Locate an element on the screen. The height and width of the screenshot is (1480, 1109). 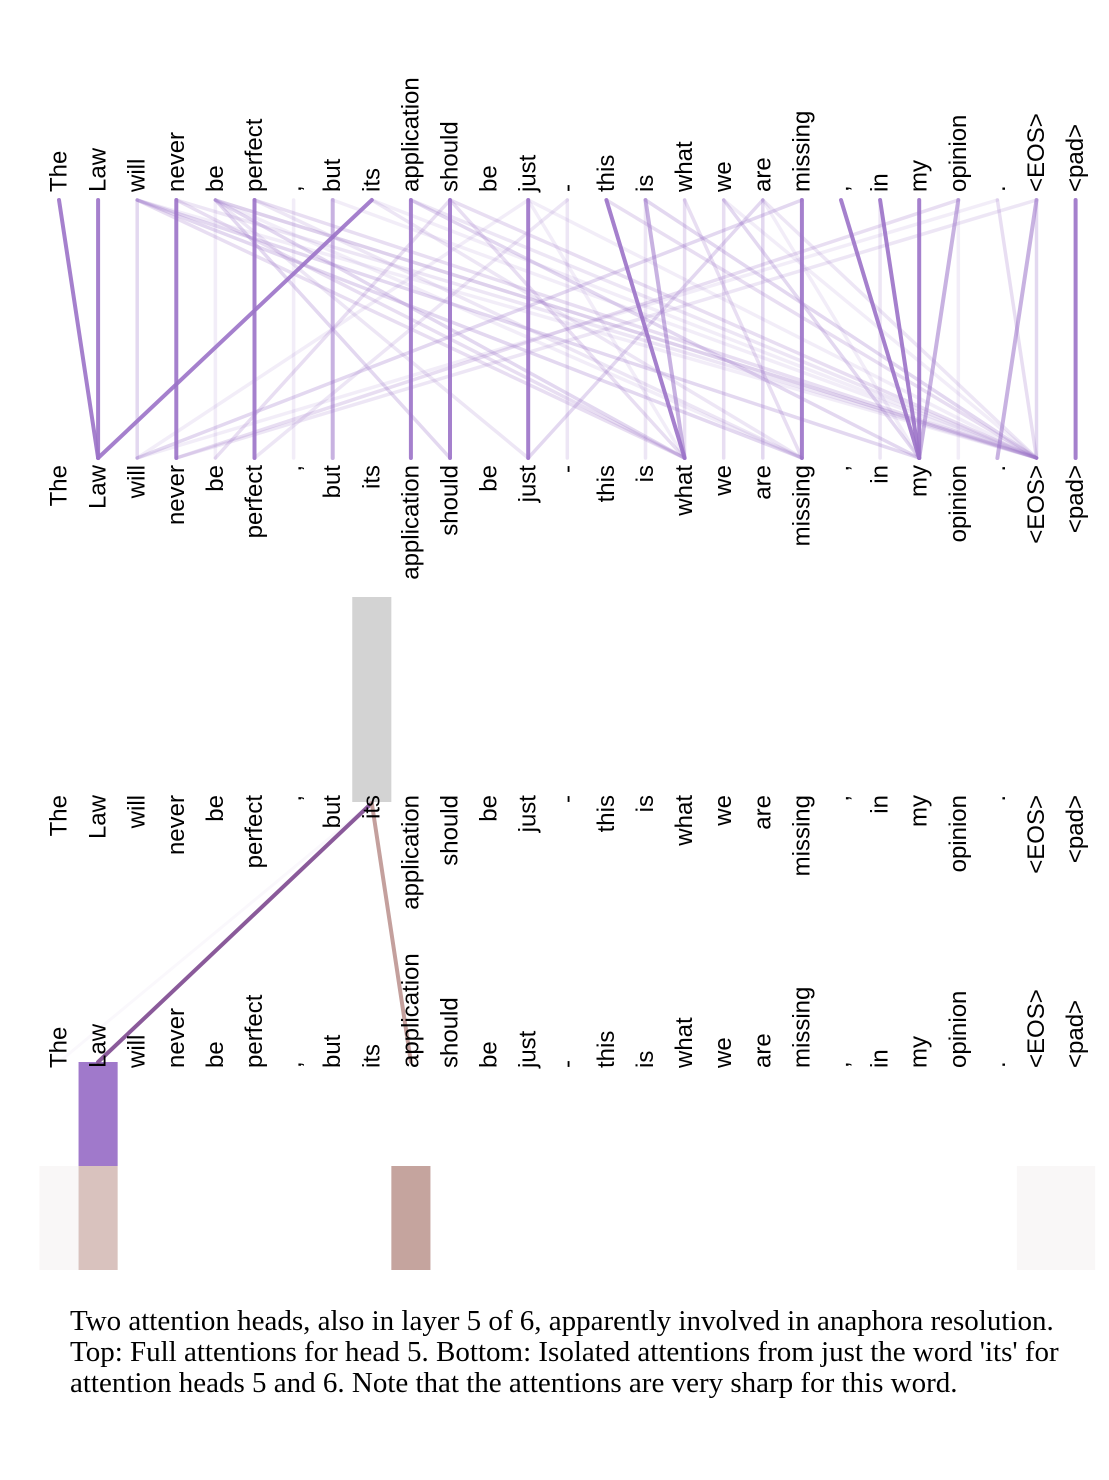
top-target-token-8-its: its is located at coordinates (371, 477).